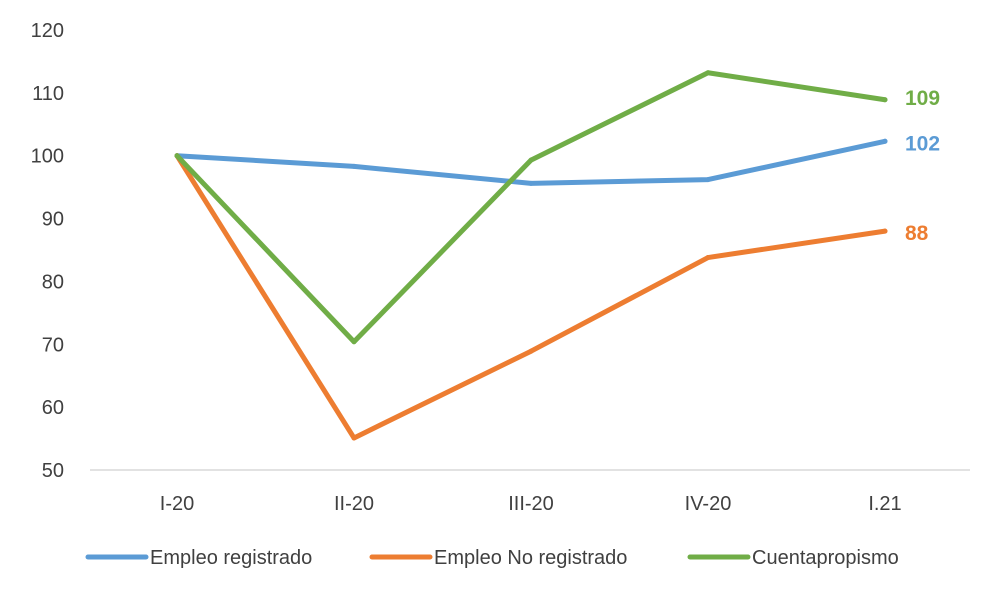 The height and width of the screenshot is (599, 1000). Describe the element at coordinates (231, 558) in the screenshot. I see `legend-label: Empleo registrado` at that location.